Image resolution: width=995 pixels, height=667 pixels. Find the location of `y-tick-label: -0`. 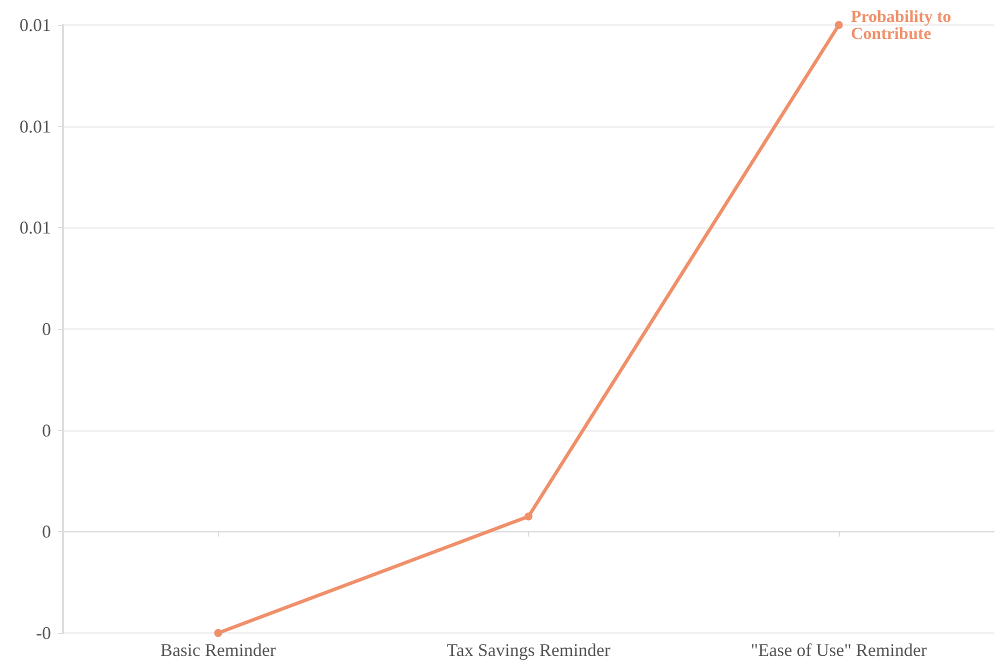

y-tick-label: -0 is located at coordinates (43, 633).